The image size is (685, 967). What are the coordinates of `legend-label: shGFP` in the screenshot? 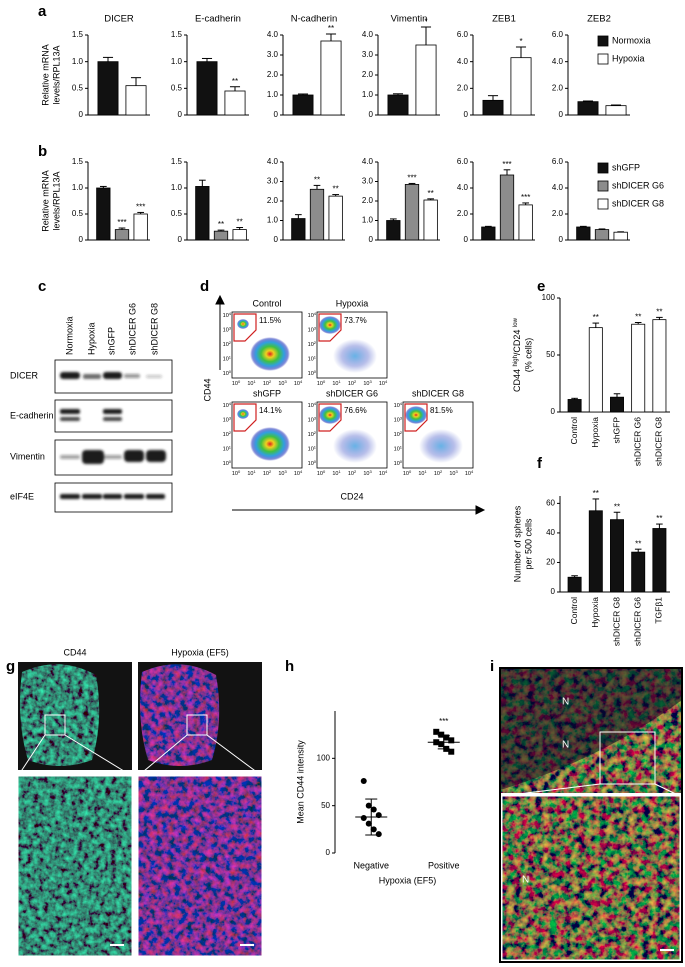 It's located at (626, 167).